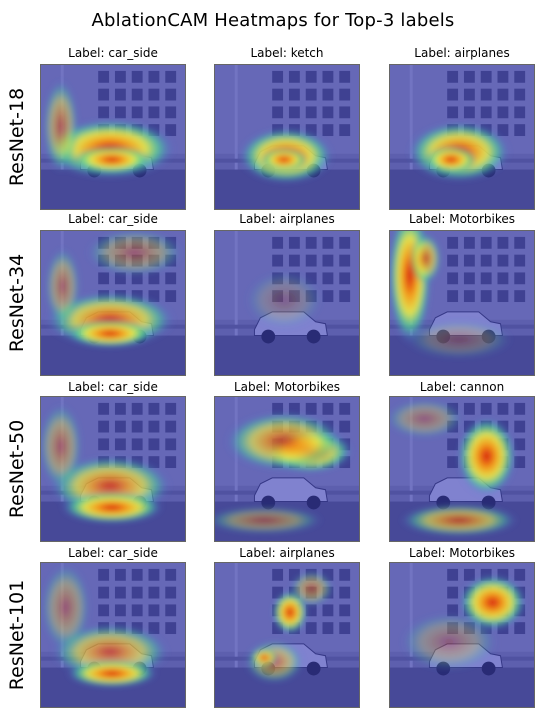 This screenshot has height=720, width=546. I want to click on heatmap-r4c2, so click(287, 635).